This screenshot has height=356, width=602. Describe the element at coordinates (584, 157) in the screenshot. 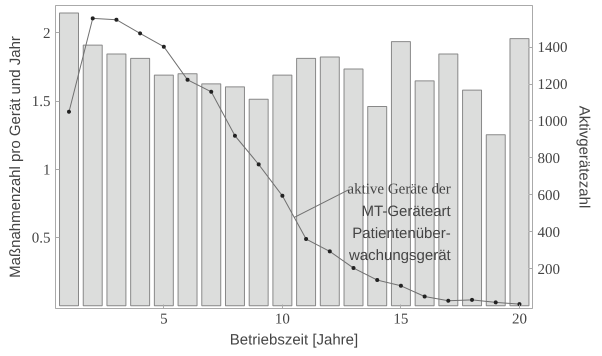

I see `y2-axis-title: Aktivgerätezahl` at that location.